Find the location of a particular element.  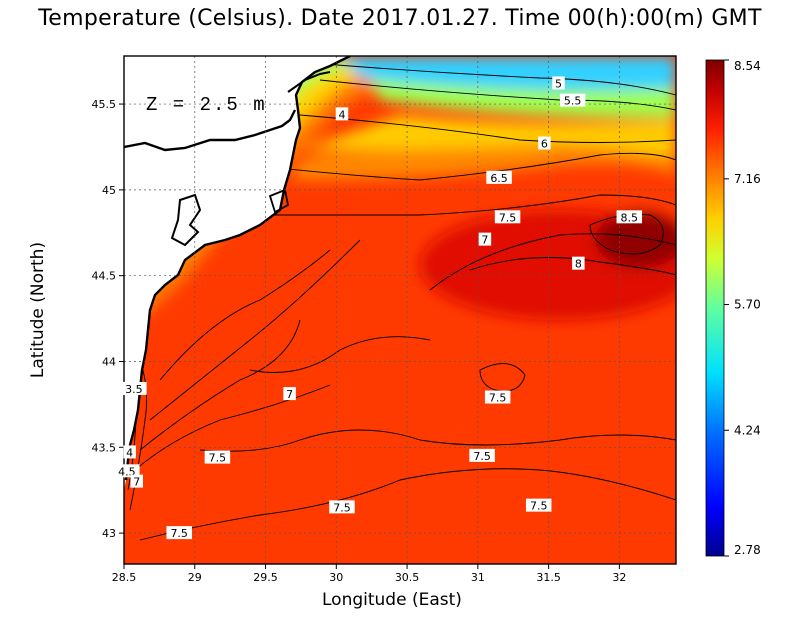

y-axis-ticks: 43 43.5 44 44.5 45 45.5 is located at coordinates (108, 319).